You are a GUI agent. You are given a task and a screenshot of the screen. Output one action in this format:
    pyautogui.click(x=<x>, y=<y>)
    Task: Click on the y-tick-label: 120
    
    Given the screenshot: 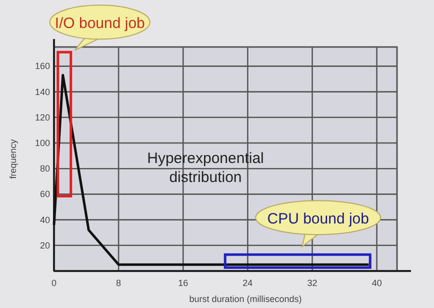 What is the action you would take?
    pyautogui.click(x=42, y=117)
    